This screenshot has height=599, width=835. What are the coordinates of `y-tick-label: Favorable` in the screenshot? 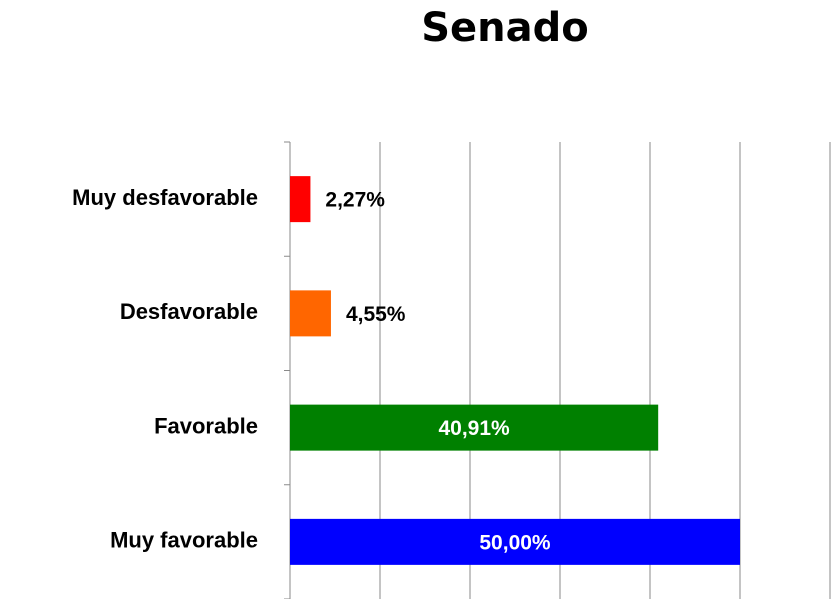 It's located at (206, 425).